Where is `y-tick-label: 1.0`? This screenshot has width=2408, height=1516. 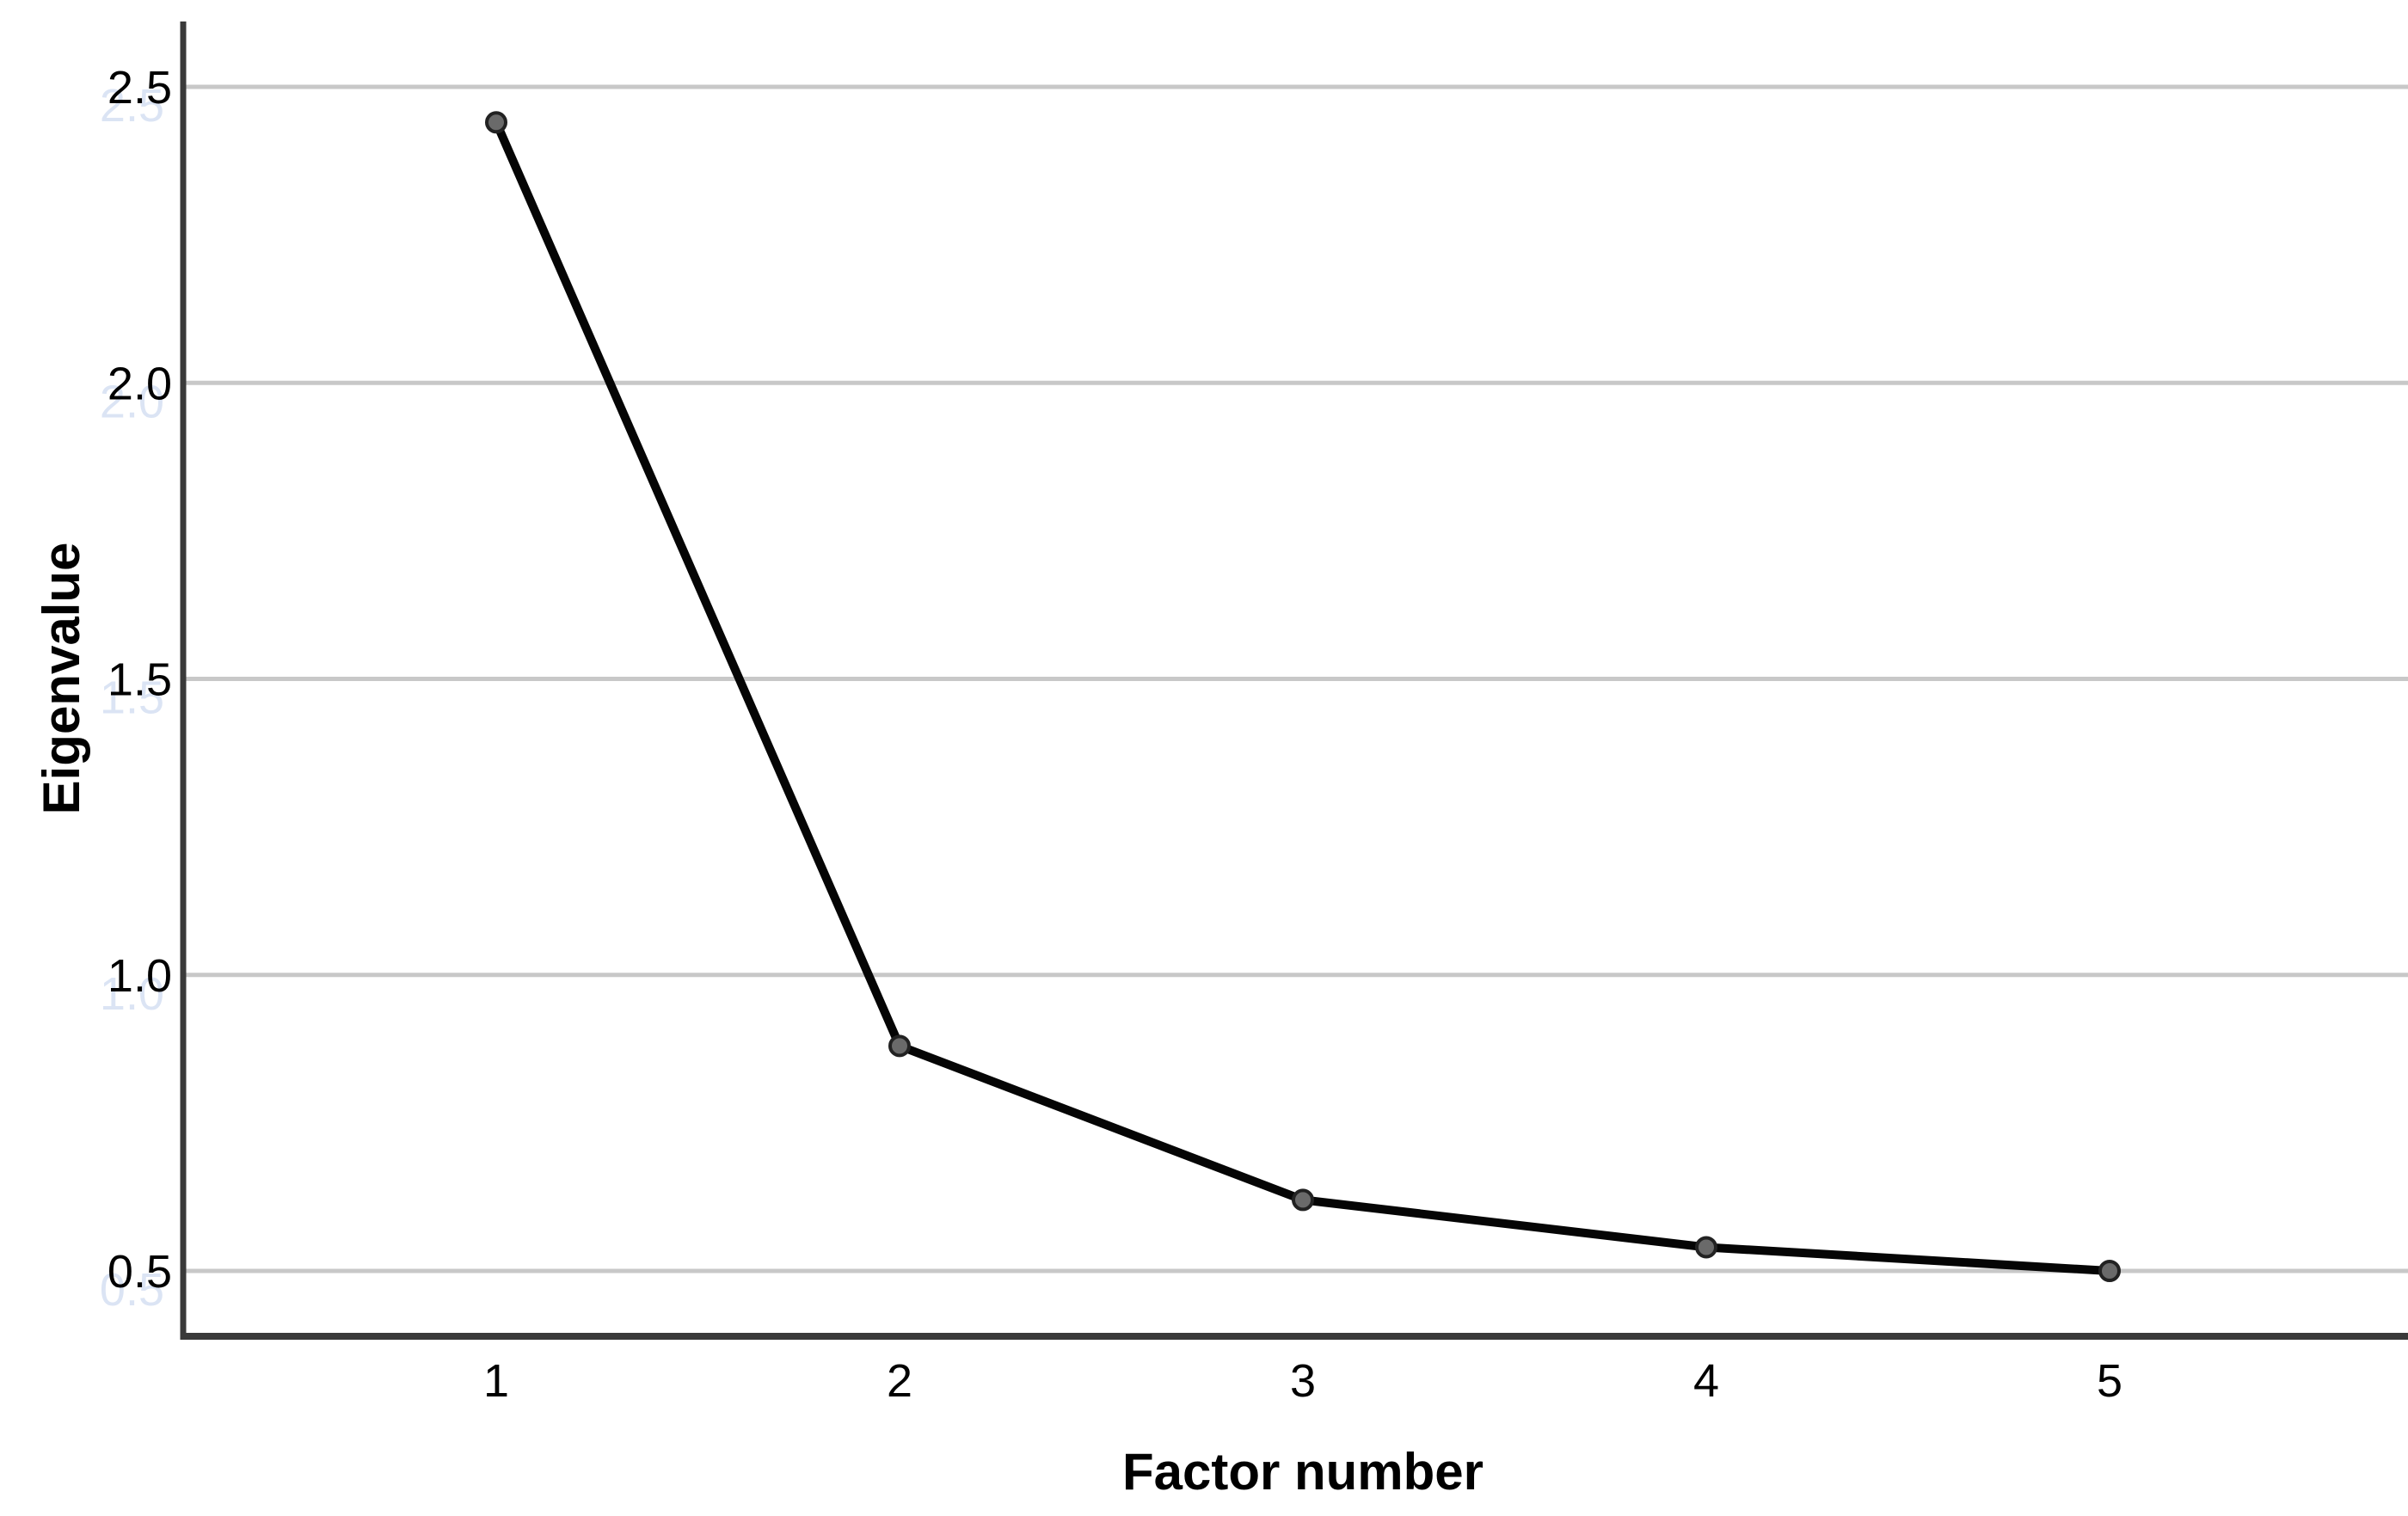
y-tick-label: 1.0 is located at coordinates (140, 976).